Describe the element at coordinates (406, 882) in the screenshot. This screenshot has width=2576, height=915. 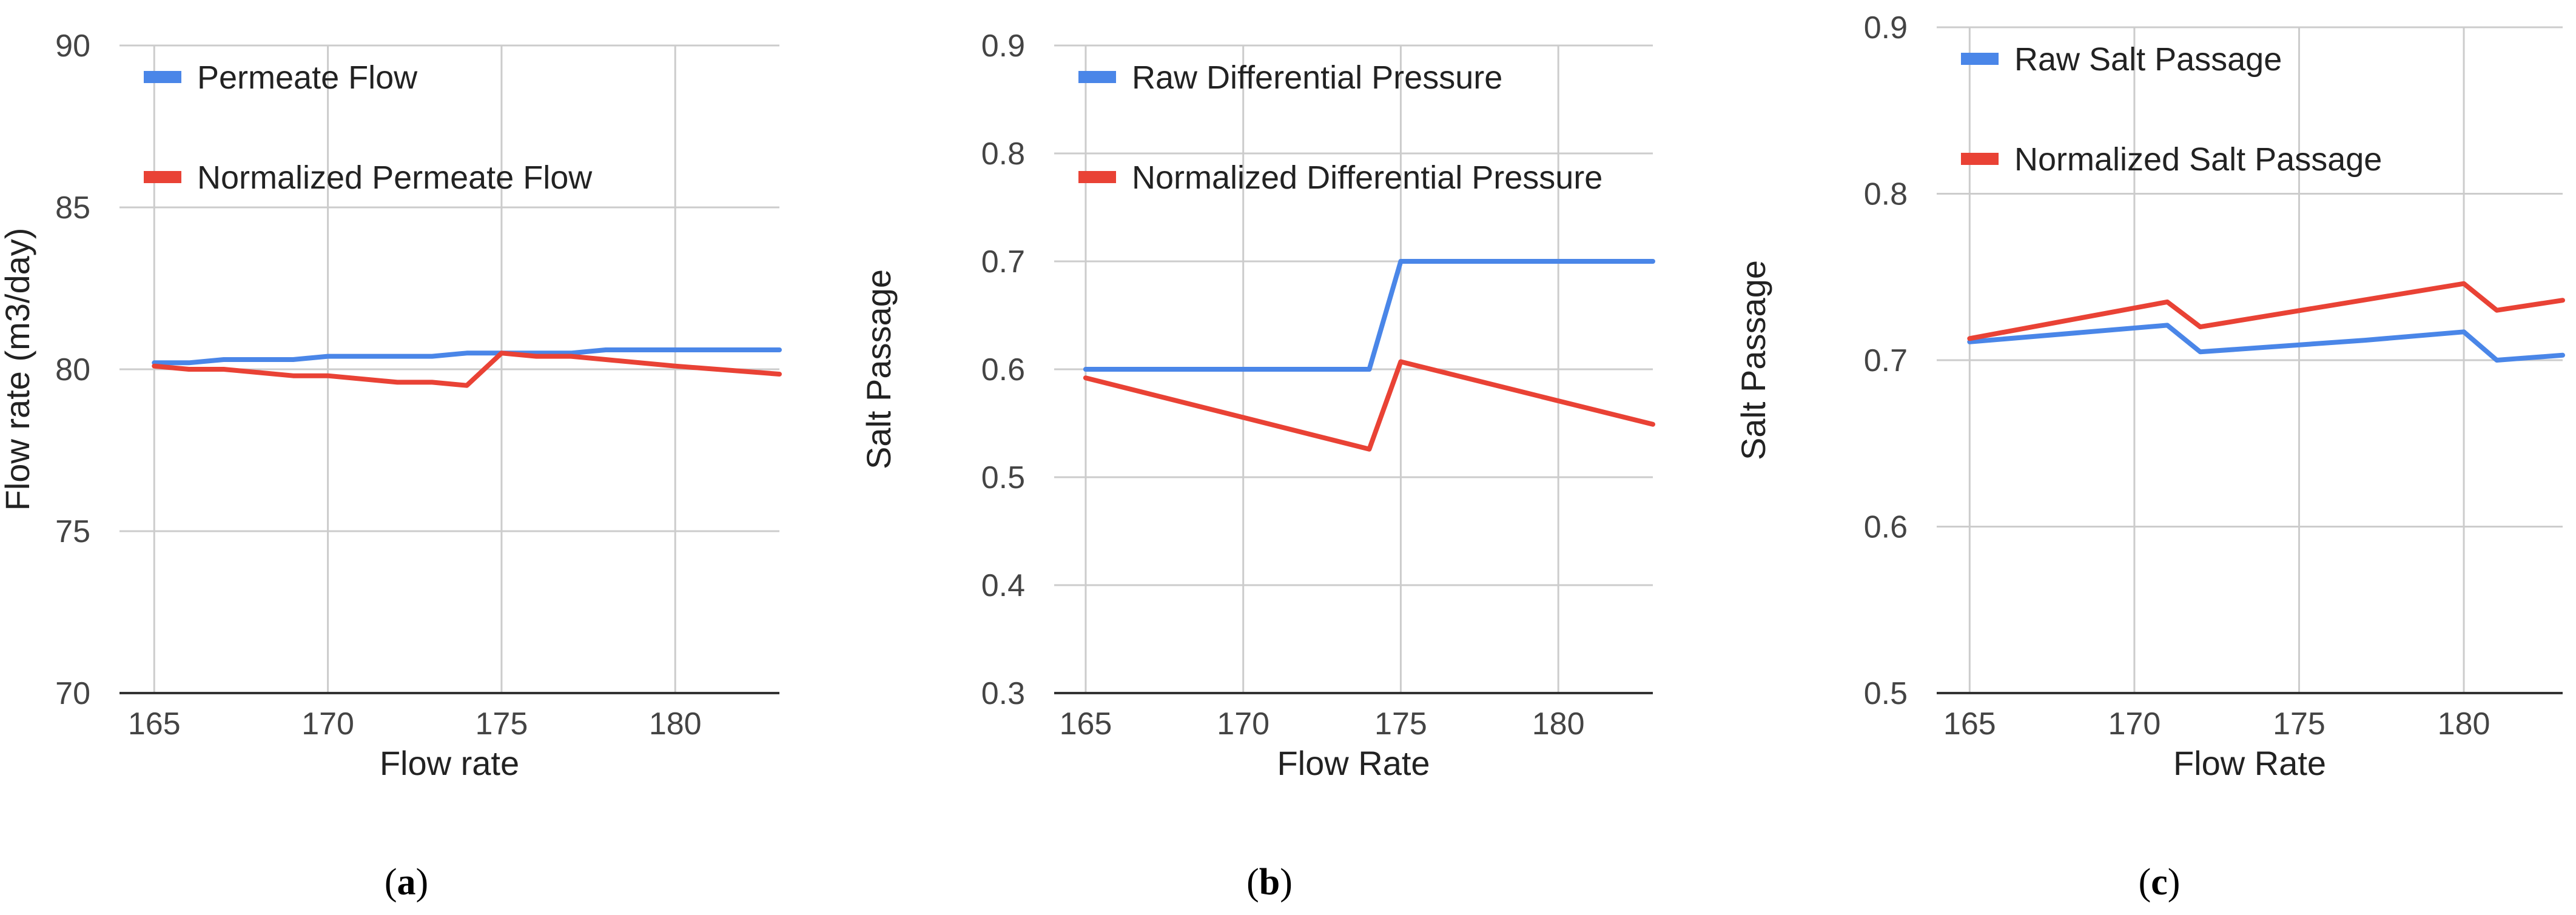
I see `chart-a-panel-label: (a)` at that location.